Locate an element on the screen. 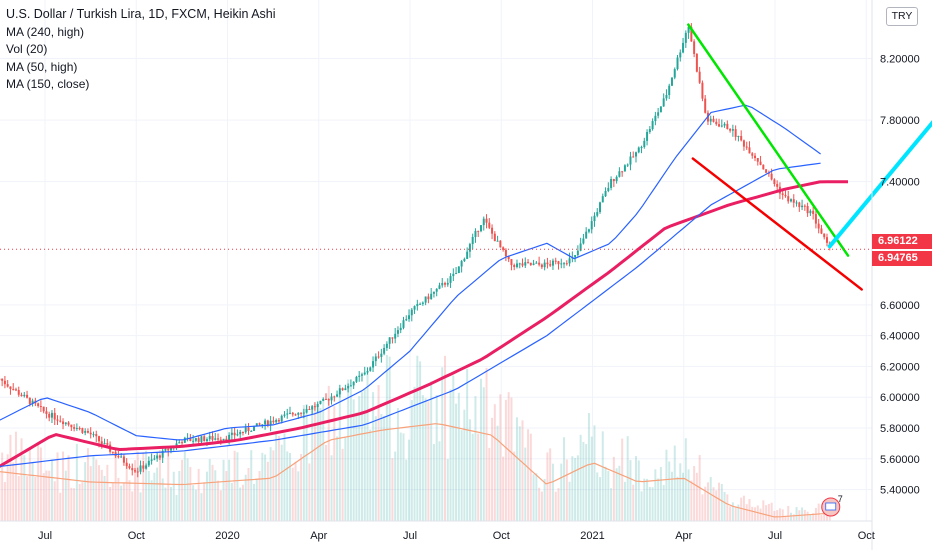  x-tick-label: 2021 is located at coordinates (592, 536).